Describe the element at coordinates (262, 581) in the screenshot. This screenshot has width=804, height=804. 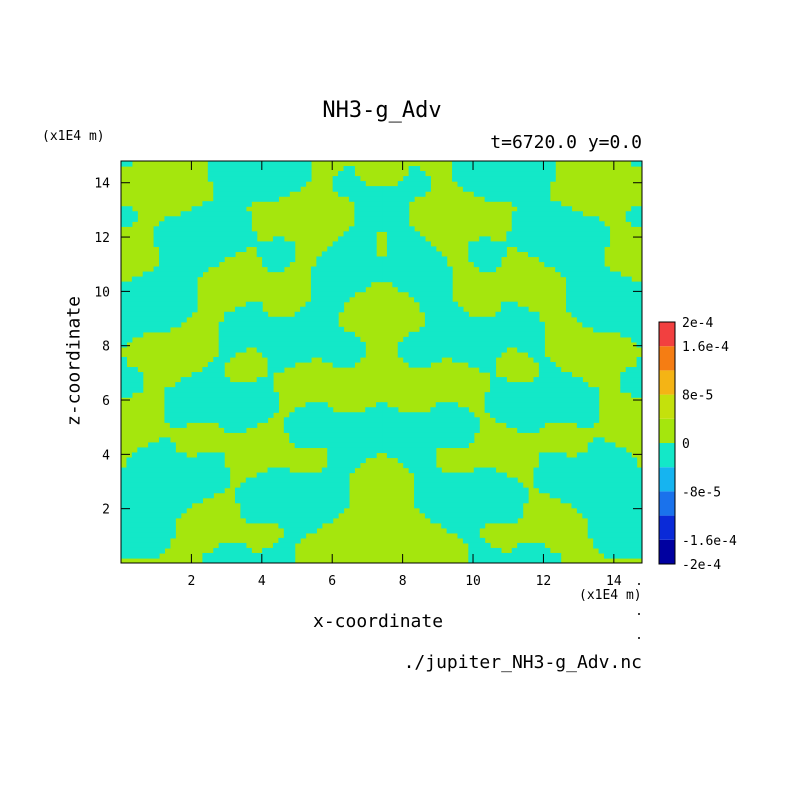
I see `x-tick-label: 4` at that location.